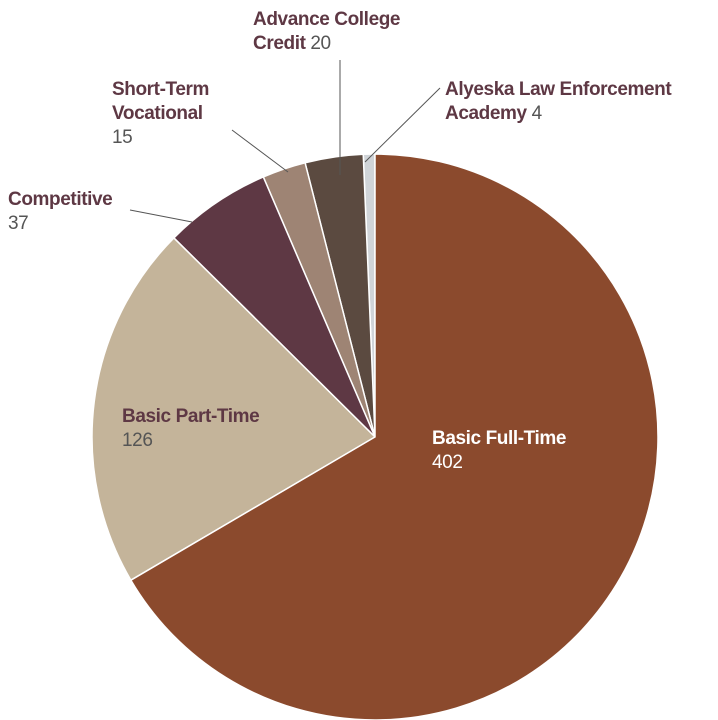 This screenshot has width=718, height=720. What do you see at coordinates (320, 43) in the screenshot?
I see `value-label: 20` at bounding box center [320, 43].